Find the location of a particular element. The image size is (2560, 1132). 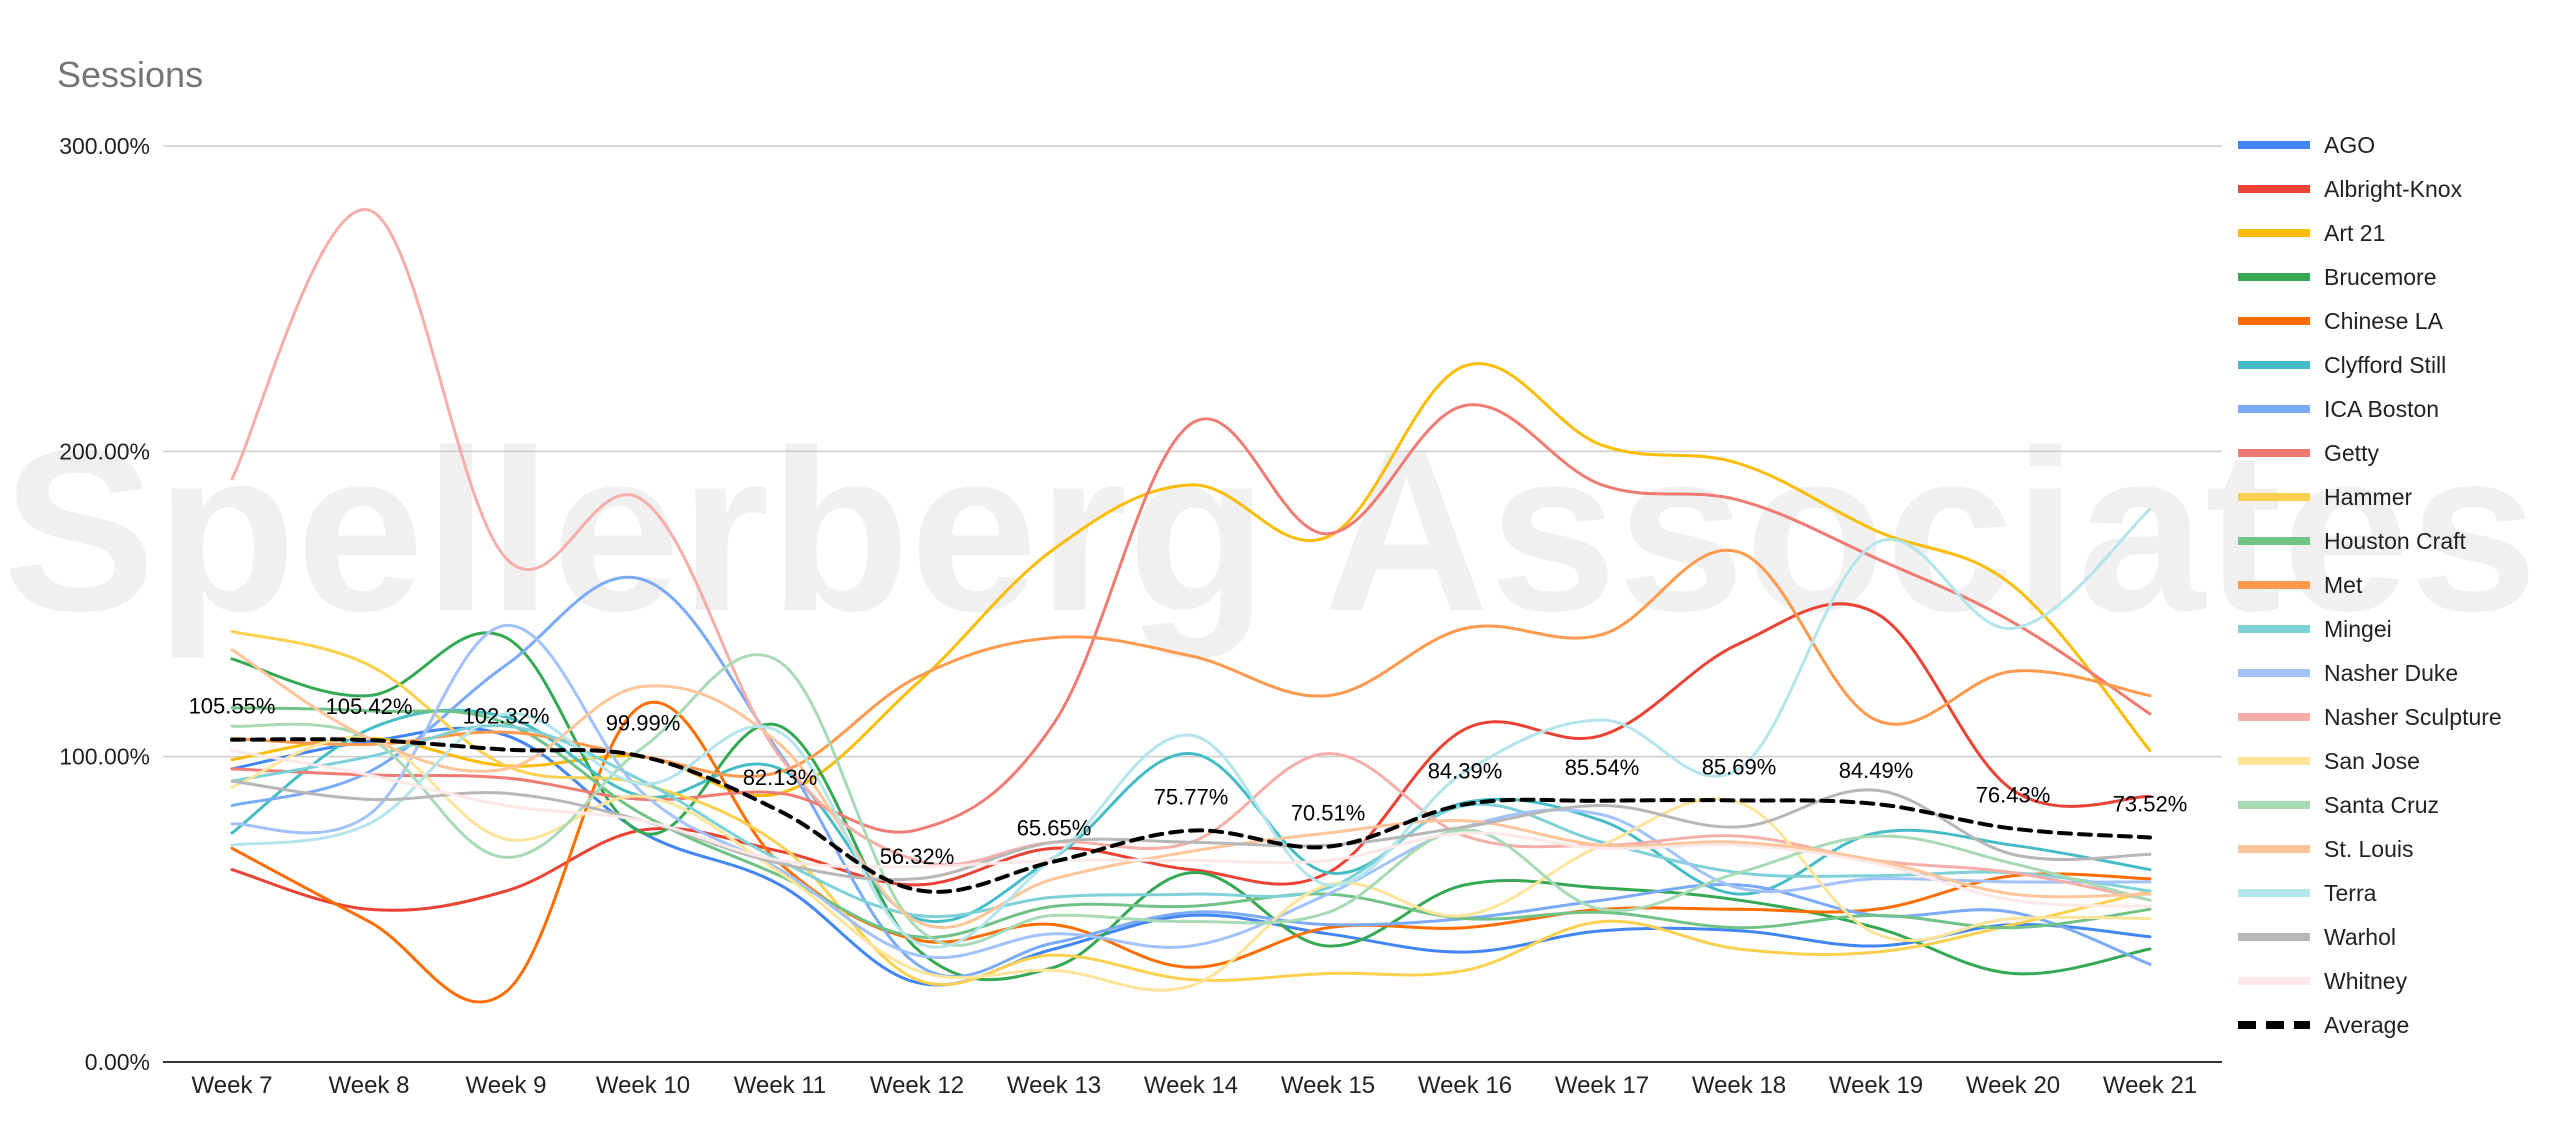

average-data-label: 76.43% is located at coordinates (2013, 795).